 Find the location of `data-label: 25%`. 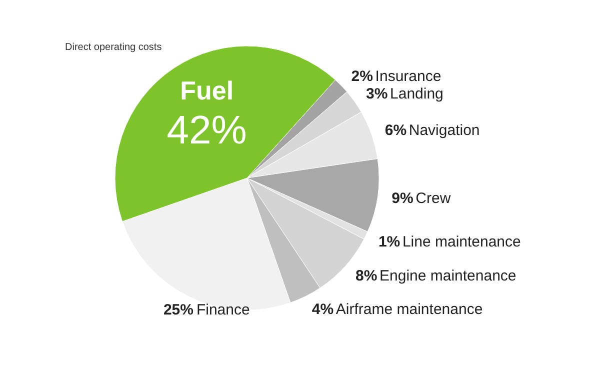

data-label: 25% is located at coordinates (178, 309).